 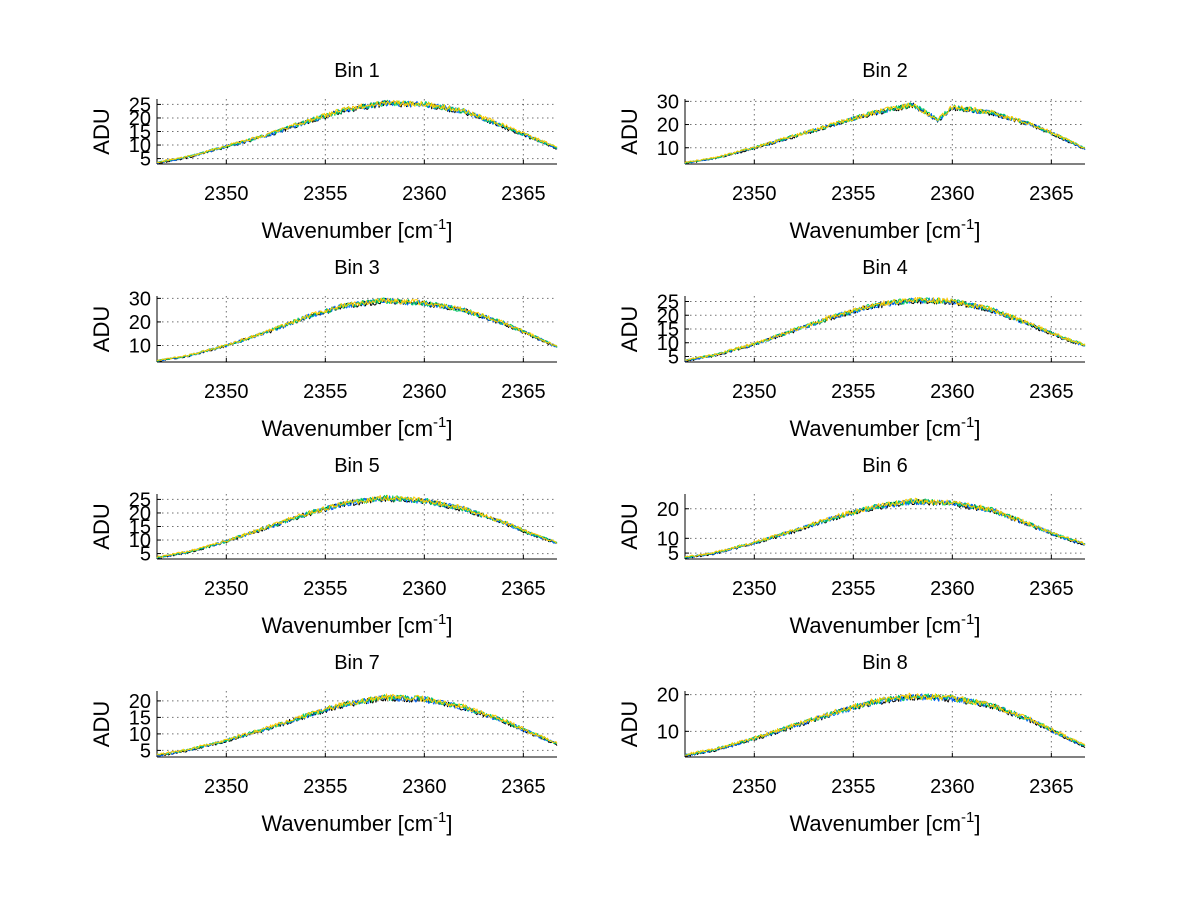 What do you see at coordinates (885, 268) in the screenshot?
I see `plot-title: Bin 4` at bounding box center [885, 268].